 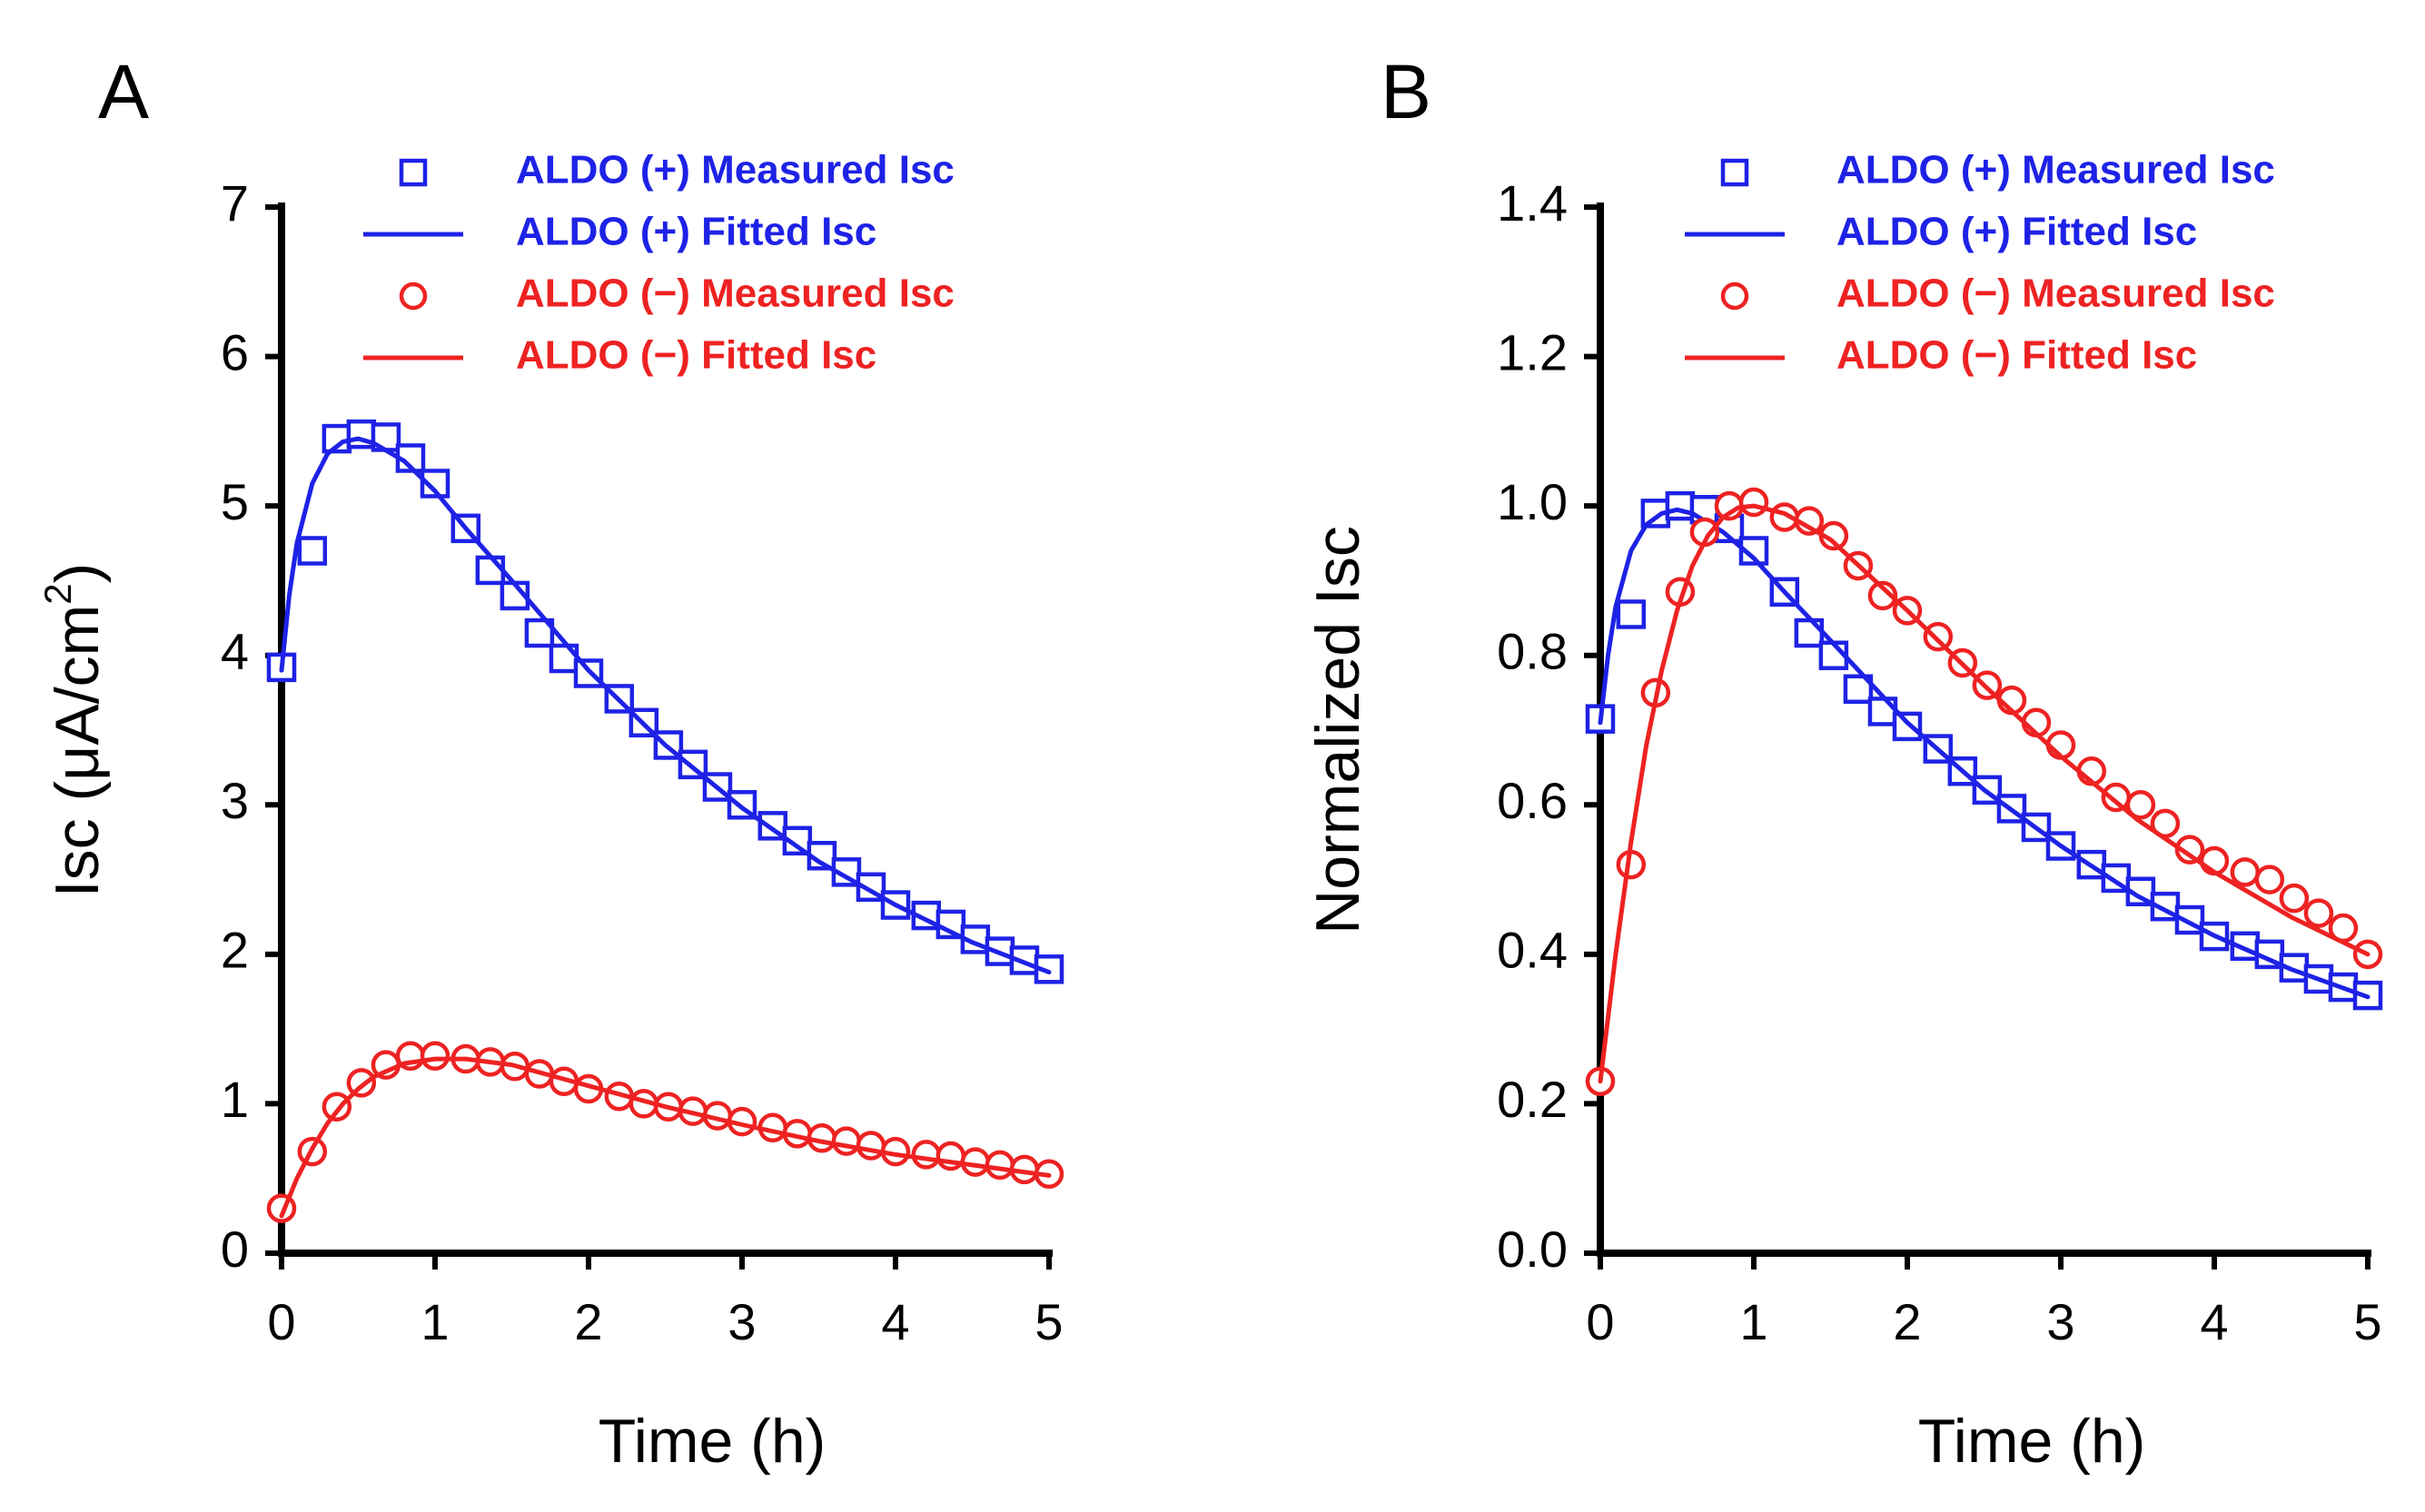 I want to click on panel-label: A, so click(x=123, y=92).